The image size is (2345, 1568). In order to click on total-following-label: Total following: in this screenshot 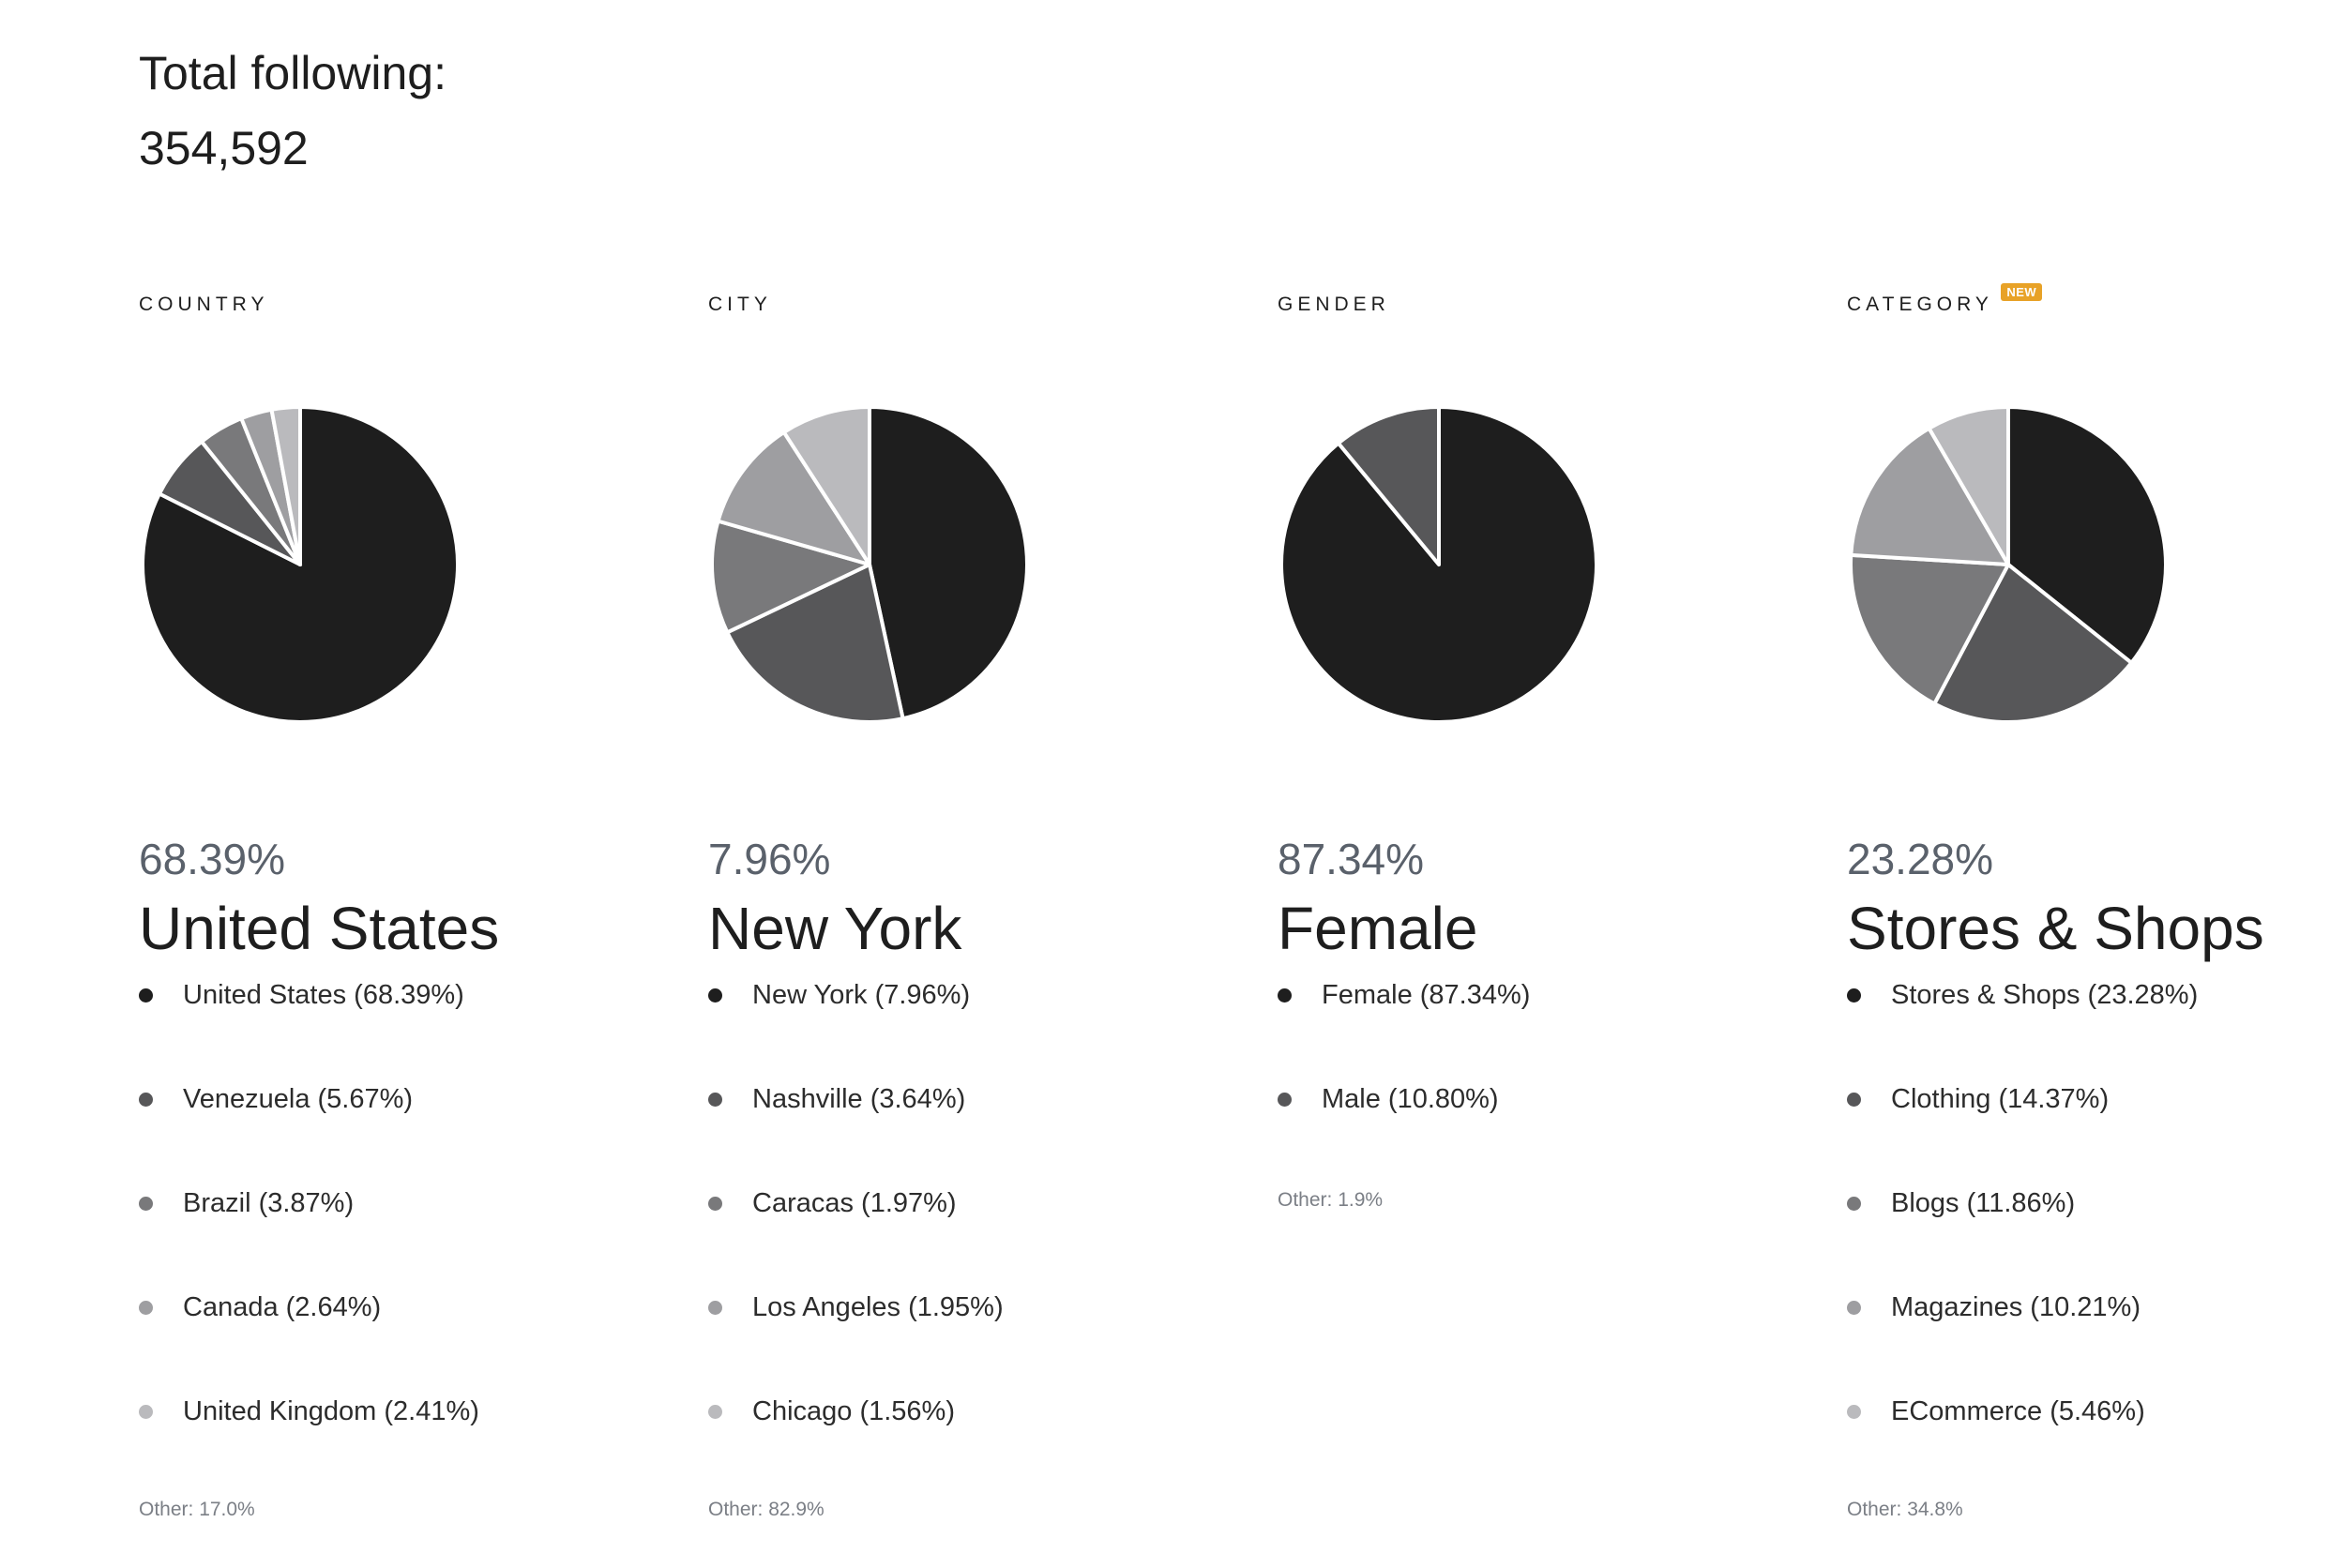, I will do `click(292, 73)`.